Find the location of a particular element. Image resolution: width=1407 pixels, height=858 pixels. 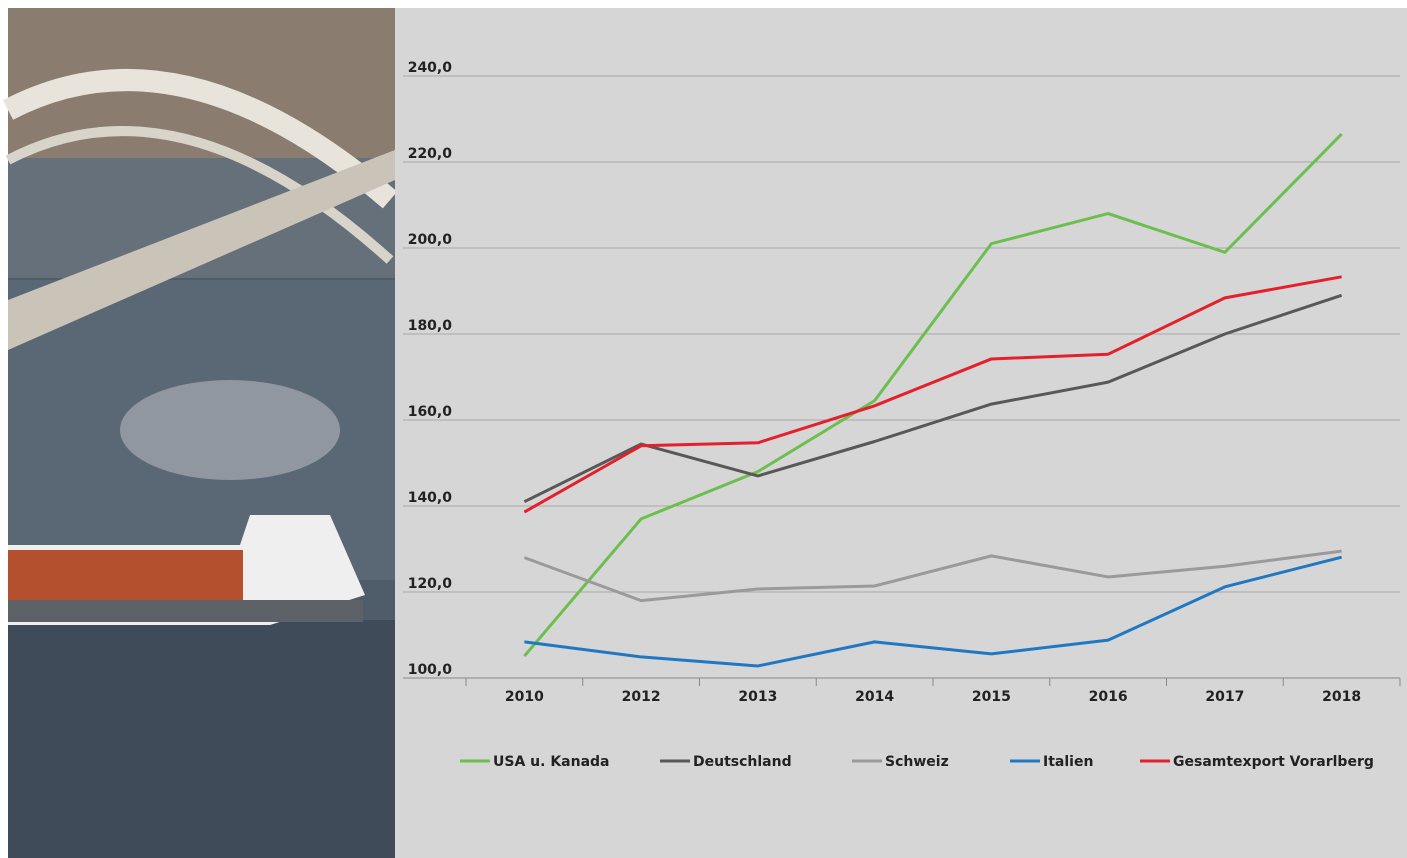

legend-label: Italien is located at coordinates (1068, 762).